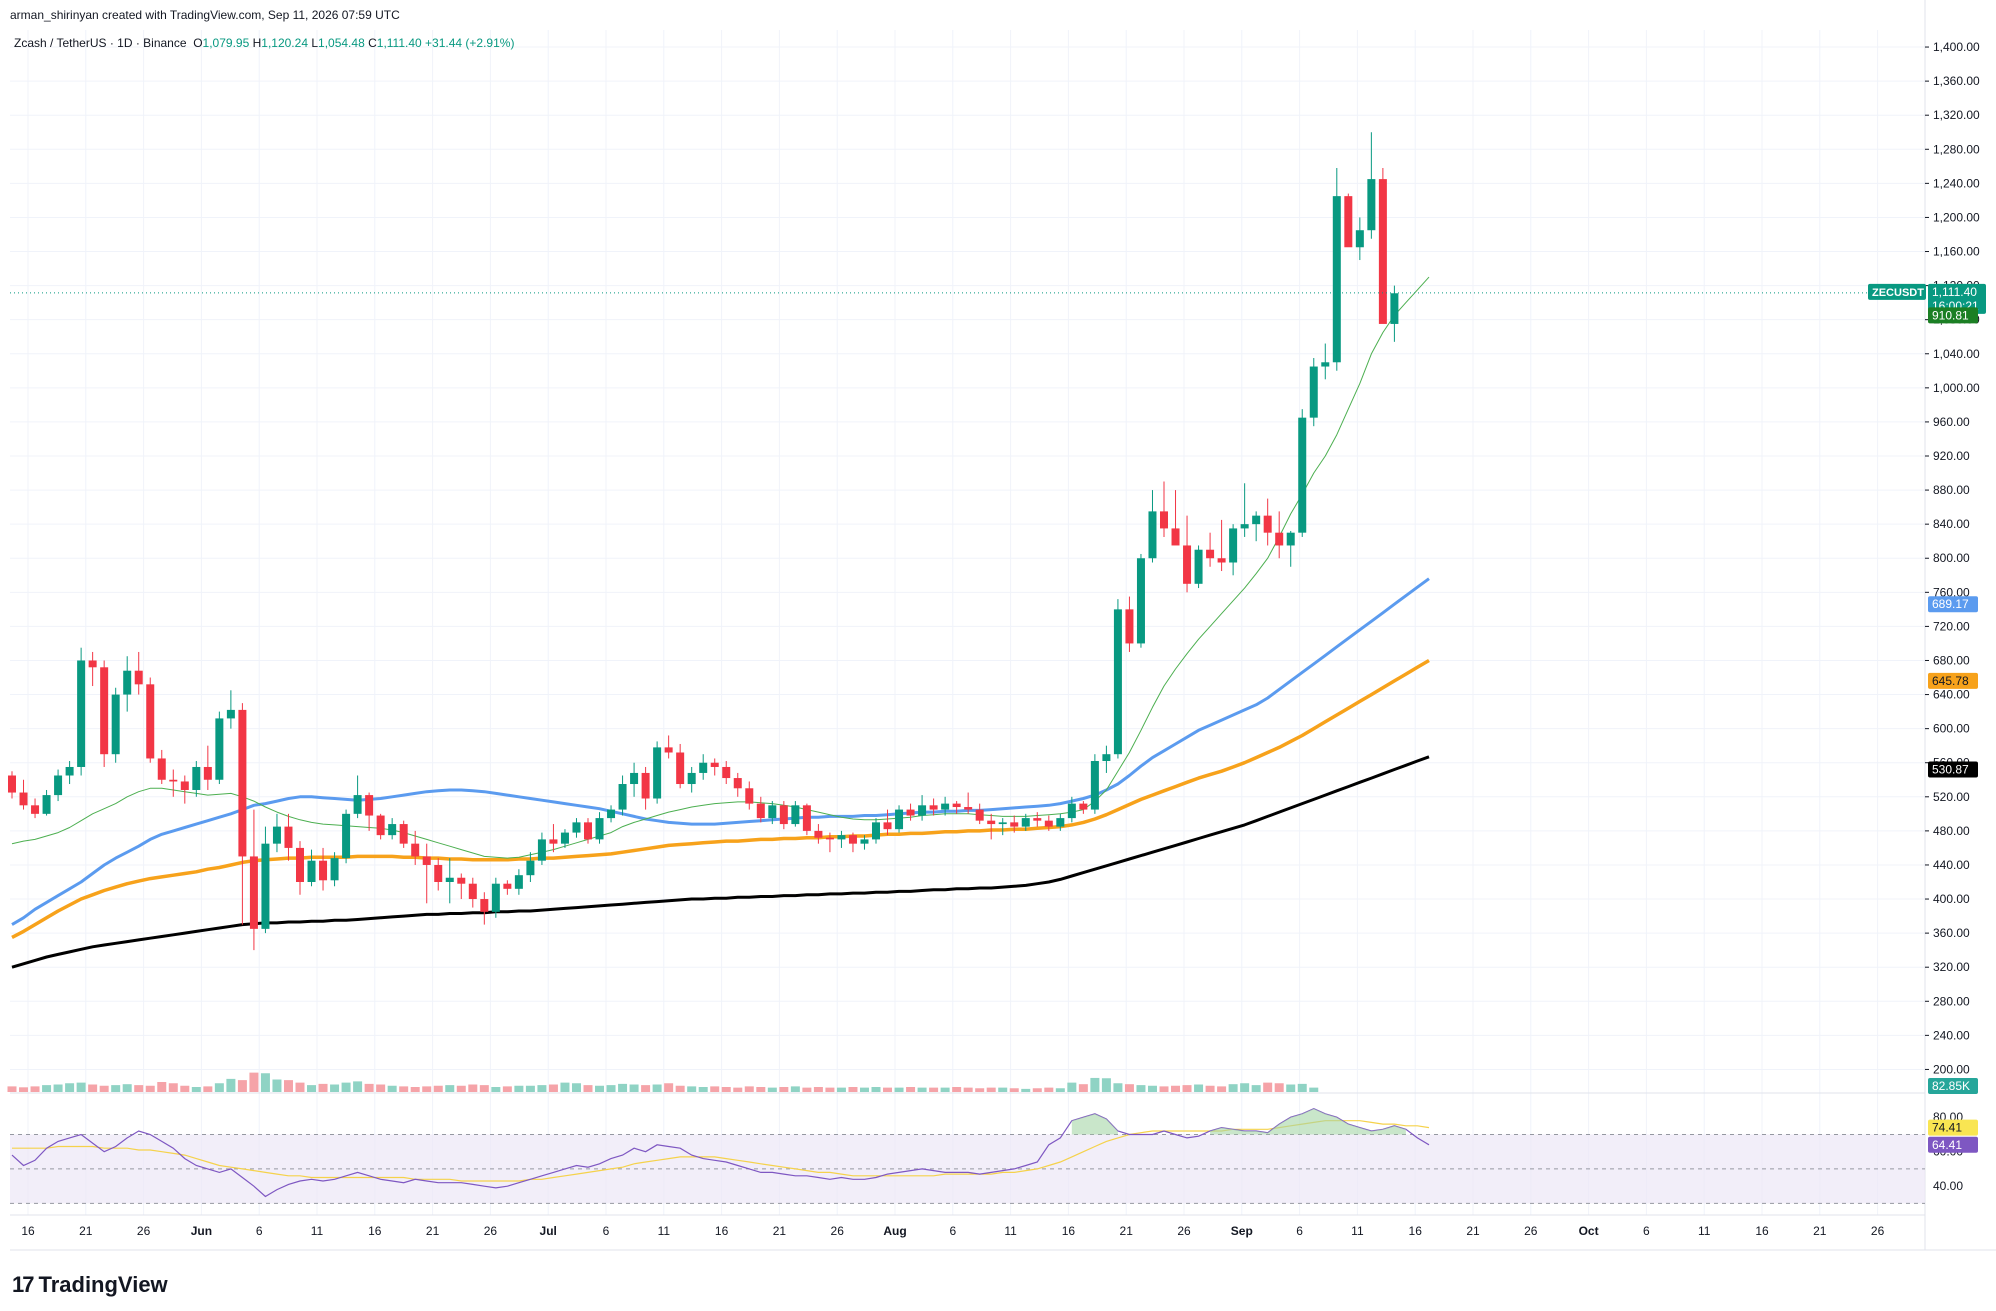  What do you see at coordinates (100, 43) in the screenshot?
I see `symbol-title: Zcash / TetherUS · 1D · Binance` at bounding box center [100, 43].